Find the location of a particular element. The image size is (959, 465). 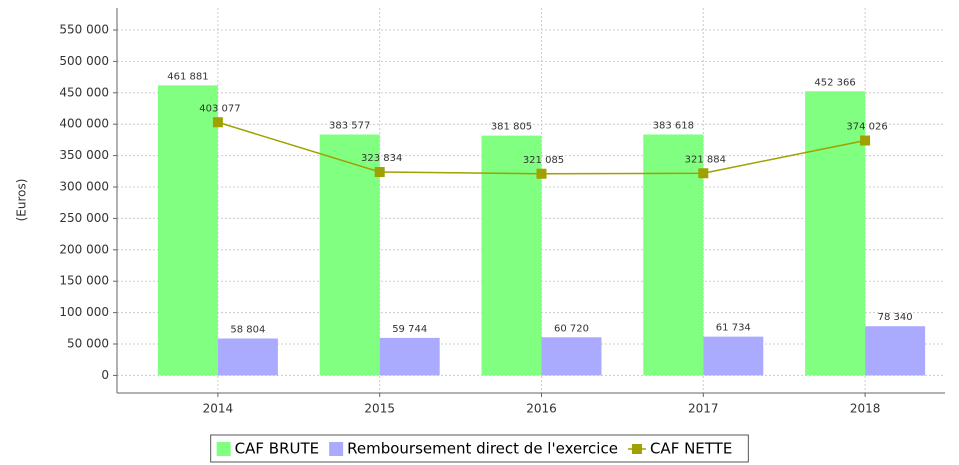

legend-label: CAF NETTE is located at coordinates (691, 449).